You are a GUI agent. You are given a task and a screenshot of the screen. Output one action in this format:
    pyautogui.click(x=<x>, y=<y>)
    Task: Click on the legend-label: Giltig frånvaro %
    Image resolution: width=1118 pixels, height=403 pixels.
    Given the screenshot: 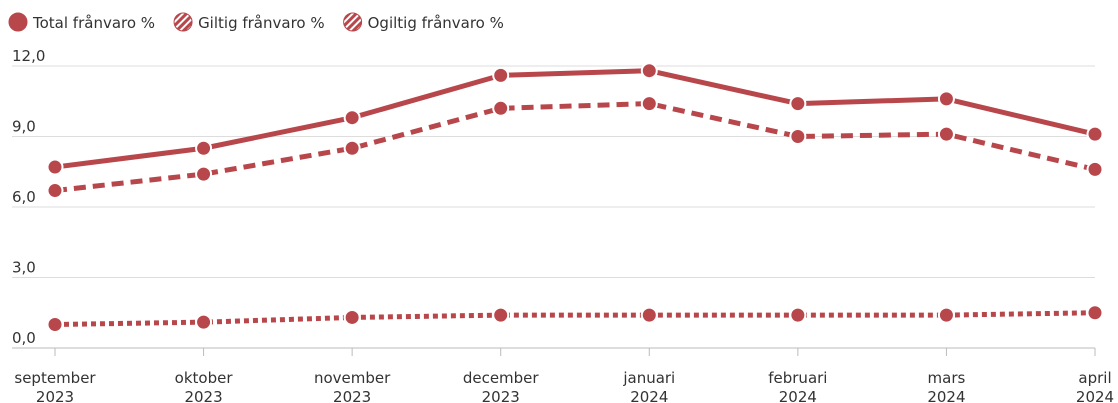 What is the action you would take?
    pyautogui.click(x=261, y=23)
    